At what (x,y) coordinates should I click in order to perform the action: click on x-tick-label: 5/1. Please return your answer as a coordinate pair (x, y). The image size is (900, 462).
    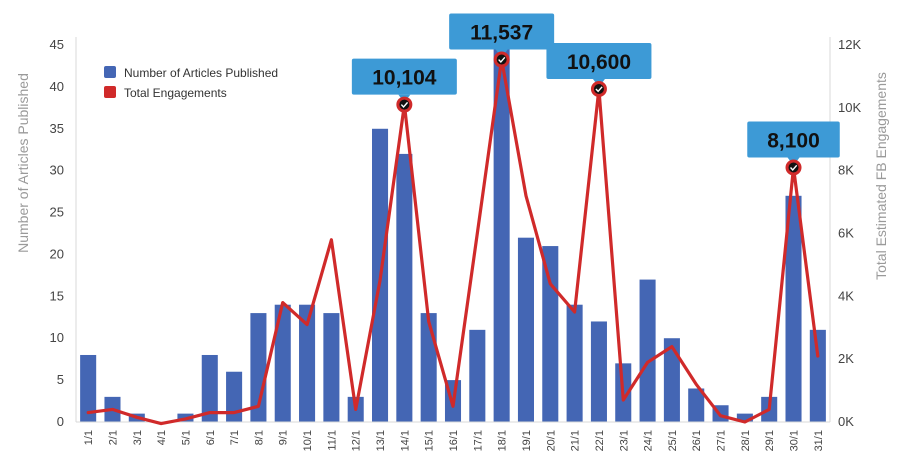
    Looking at the image, I should click on (186, 437).